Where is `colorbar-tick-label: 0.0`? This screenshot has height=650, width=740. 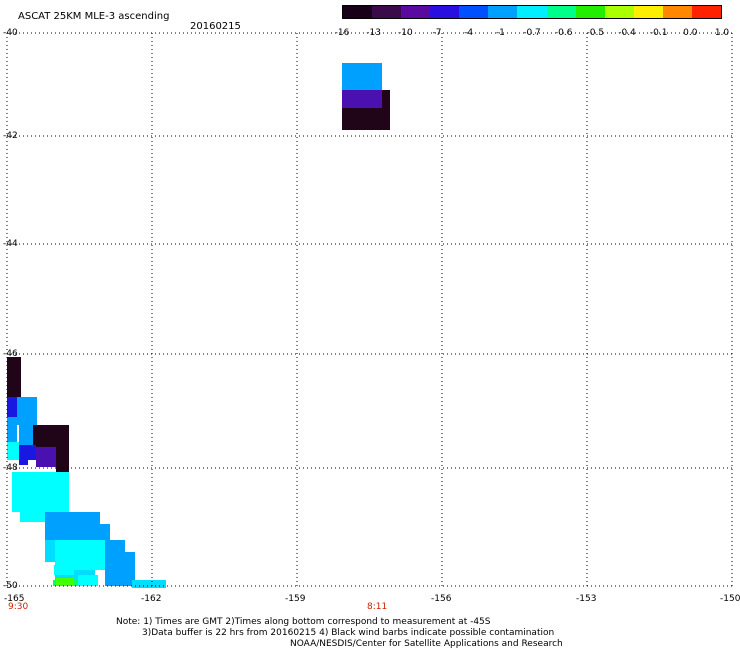
colorbar-tick-label: 0.0 is located at coordinates (690, 33).